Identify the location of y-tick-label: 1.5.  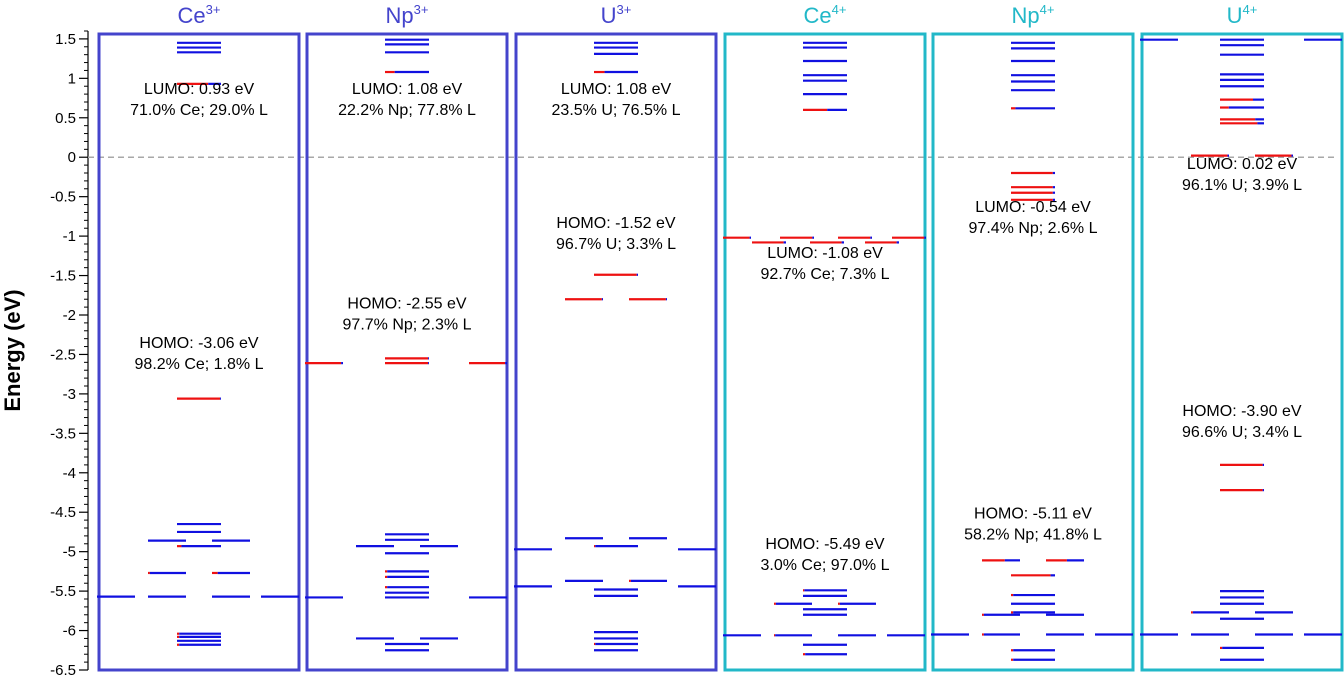
(65, 39).